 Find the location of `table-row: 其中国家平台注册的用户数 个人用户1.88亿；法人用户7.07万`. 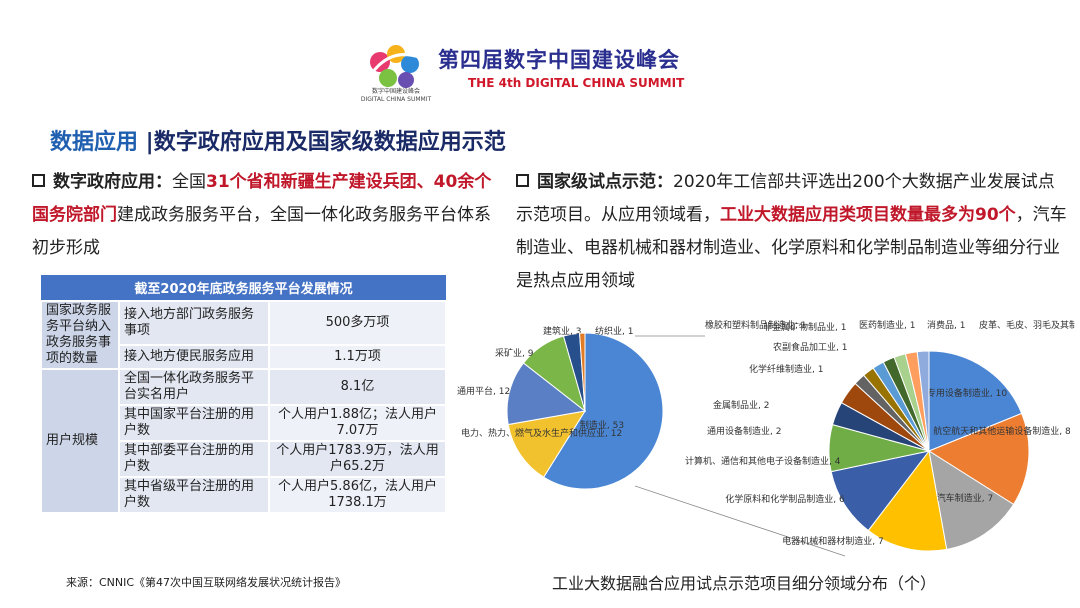

table-row: 其中国家平台注册的用户数 个人用户1.88亿；法人用户7.07万 is located at coordinates (244, 423).